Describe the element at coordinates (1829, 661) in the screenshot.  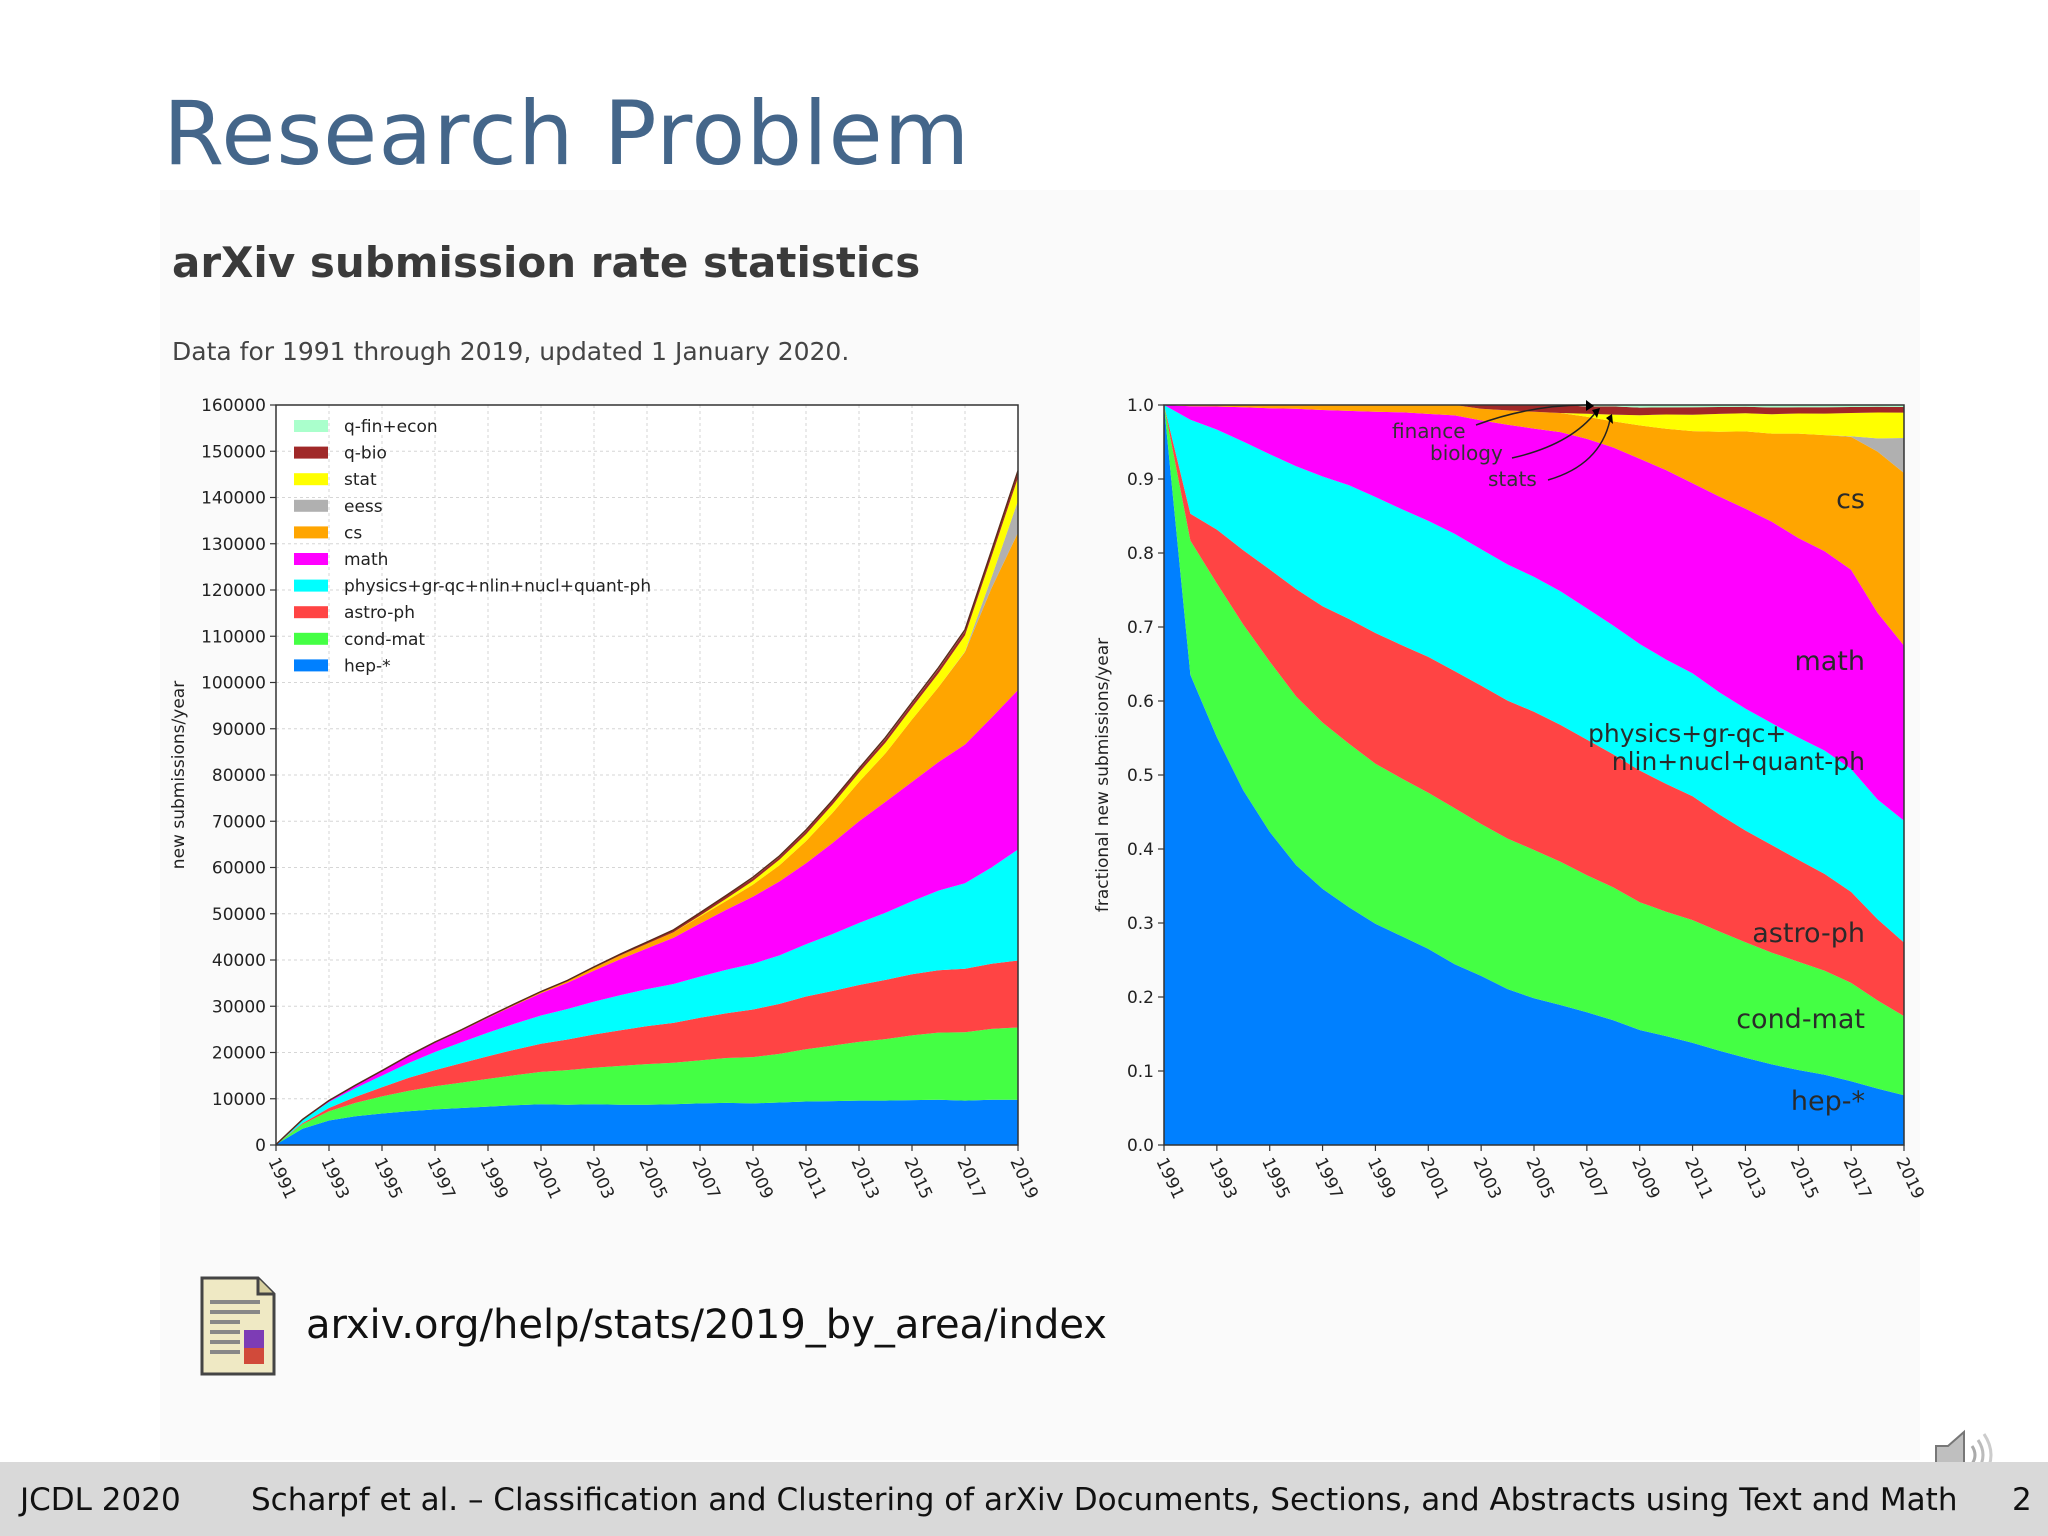
I see `series-label-math: math` at that location.